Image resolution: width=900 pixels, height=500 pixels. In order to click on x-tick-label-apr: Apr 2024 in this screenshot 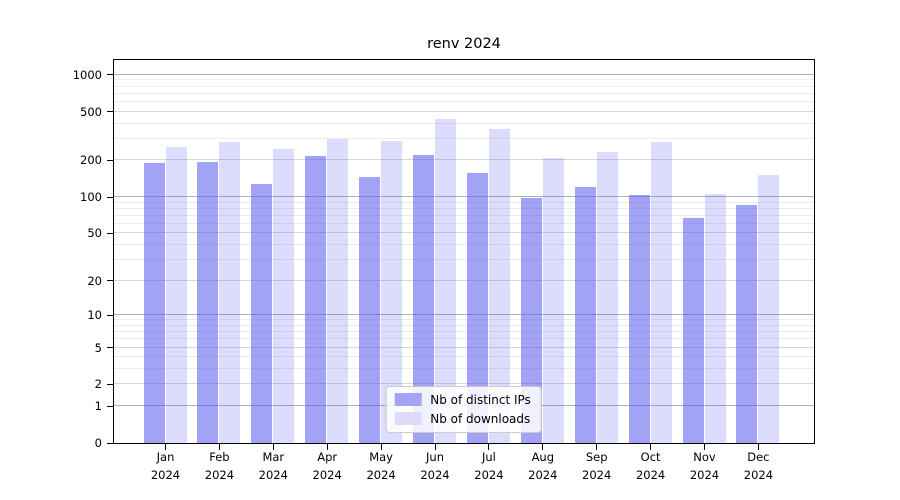, I will do `click(327, 466)`.